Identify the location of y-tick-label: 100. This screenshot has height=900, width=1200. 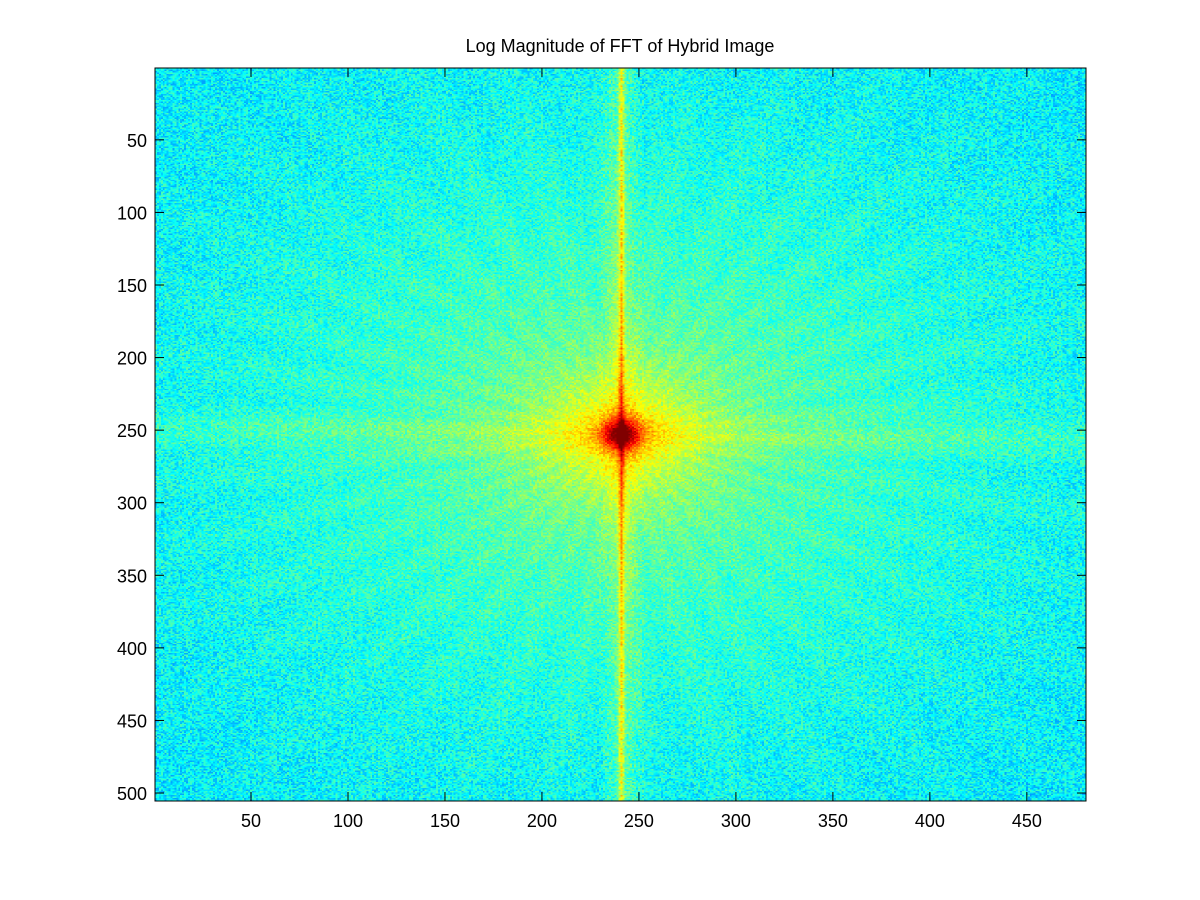
(132, 213).